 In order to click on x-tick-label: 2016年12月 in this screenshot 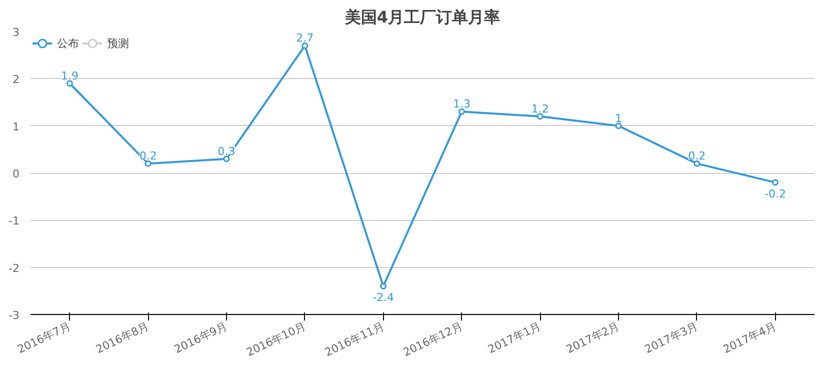, I will do `click(433, 340)`.